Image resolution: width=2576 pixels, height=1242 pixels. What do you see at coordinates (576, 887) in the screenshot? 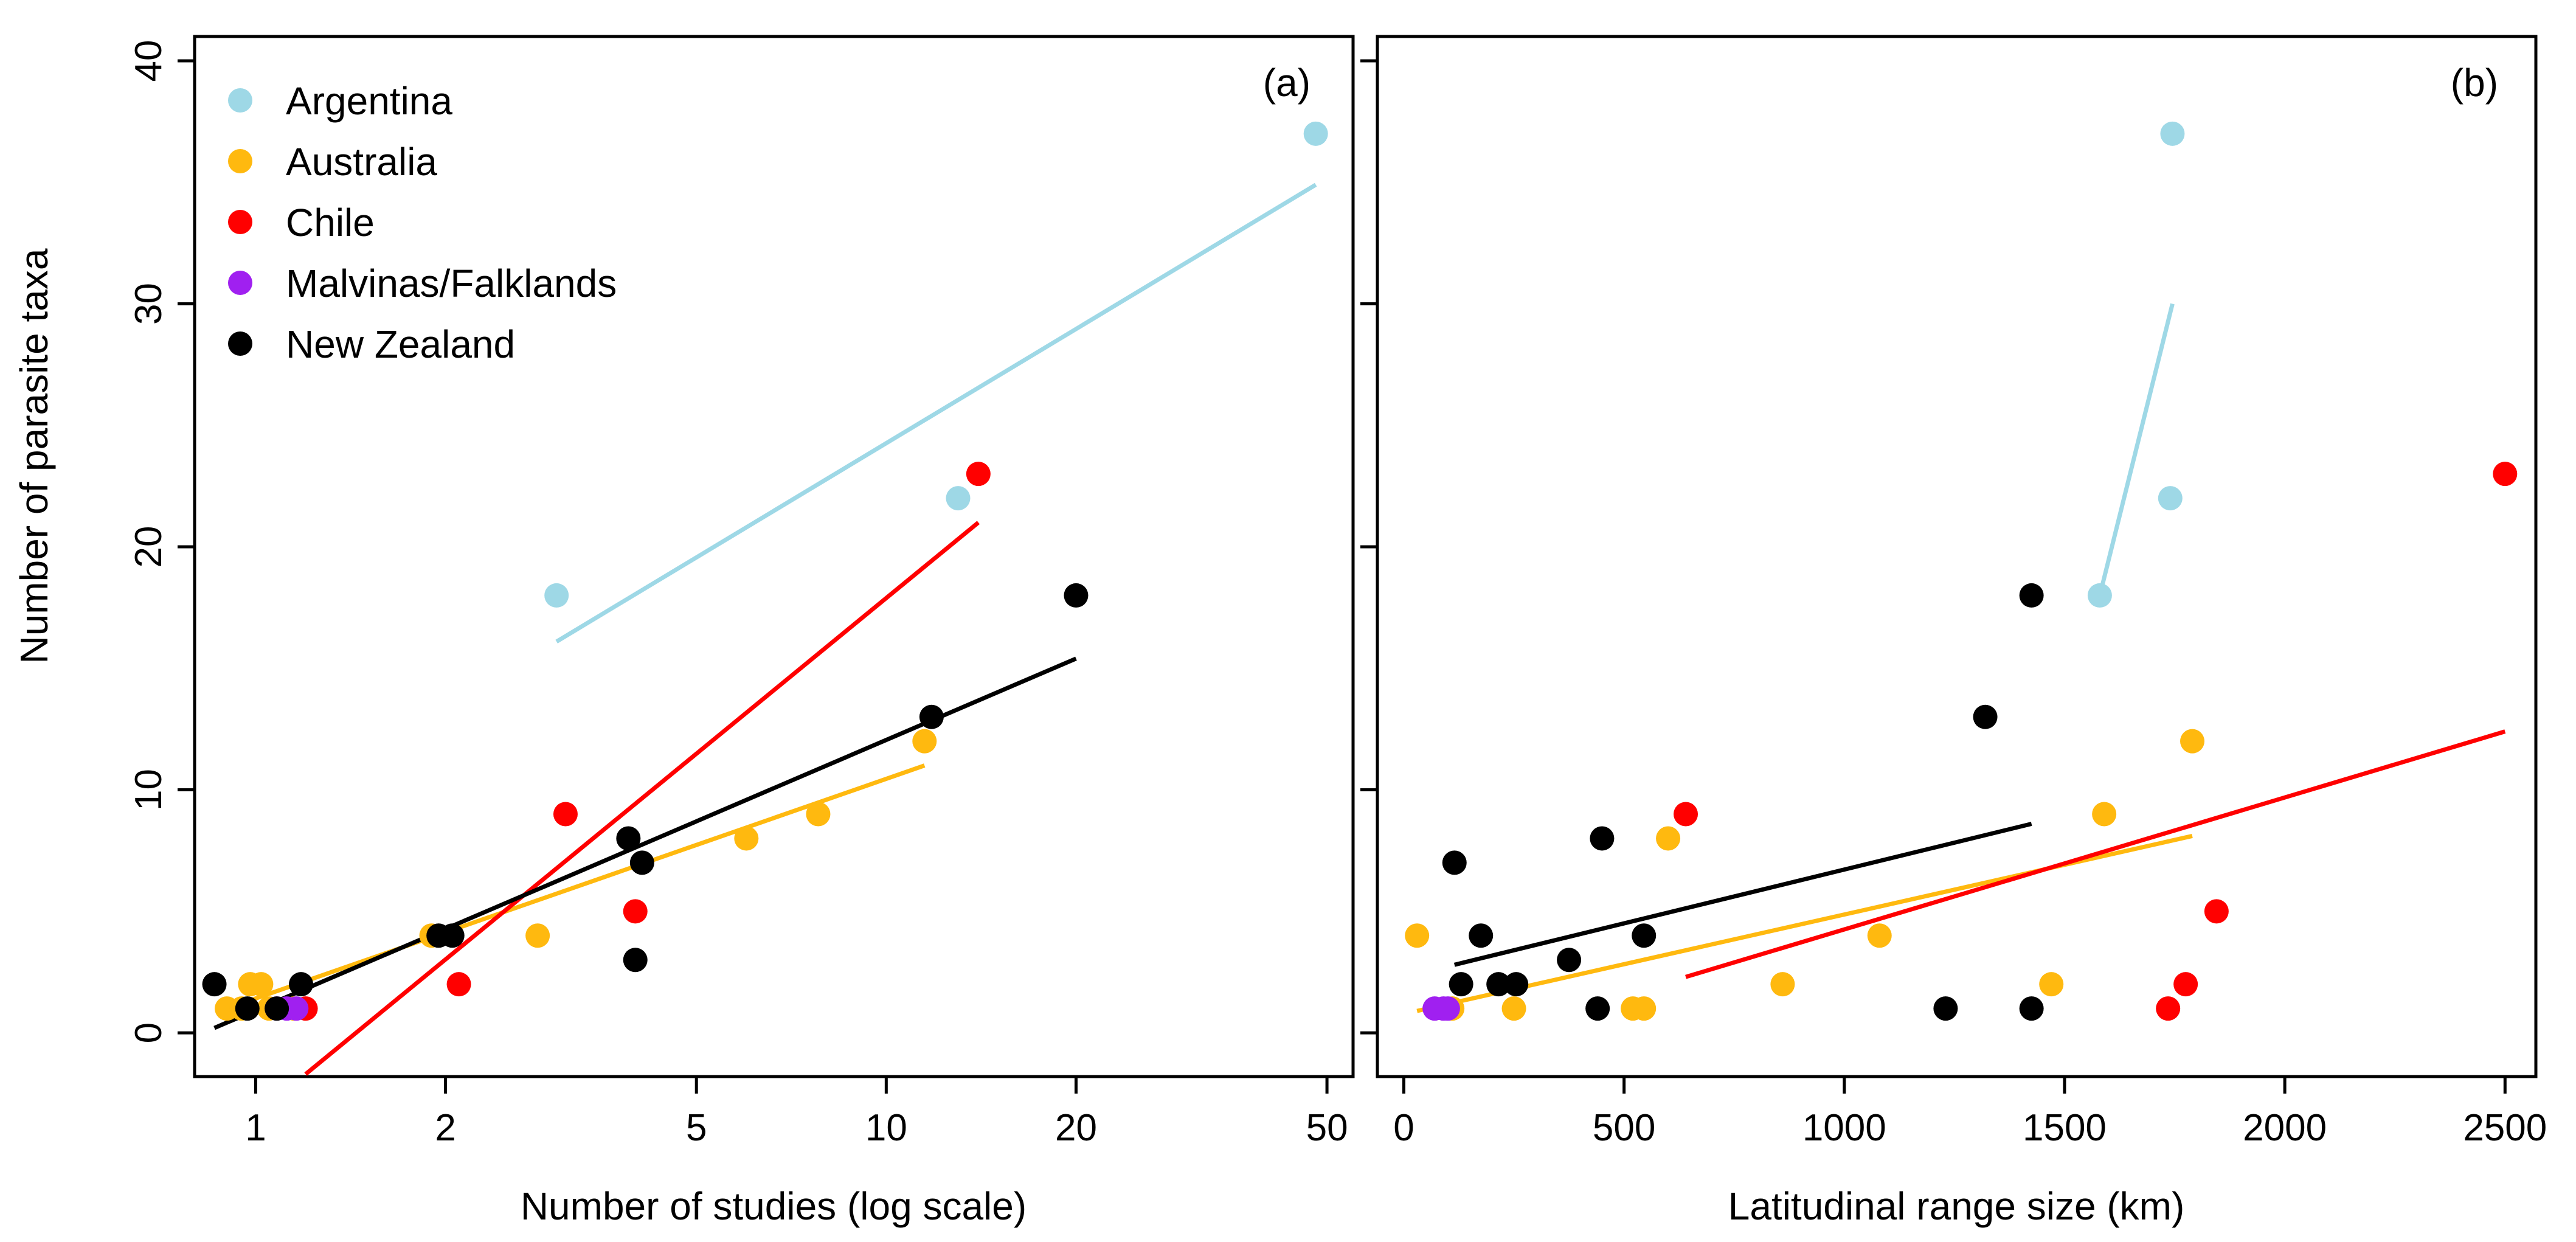
I see `panel-a-fit-line-australia` at bounding box center [576, 887].